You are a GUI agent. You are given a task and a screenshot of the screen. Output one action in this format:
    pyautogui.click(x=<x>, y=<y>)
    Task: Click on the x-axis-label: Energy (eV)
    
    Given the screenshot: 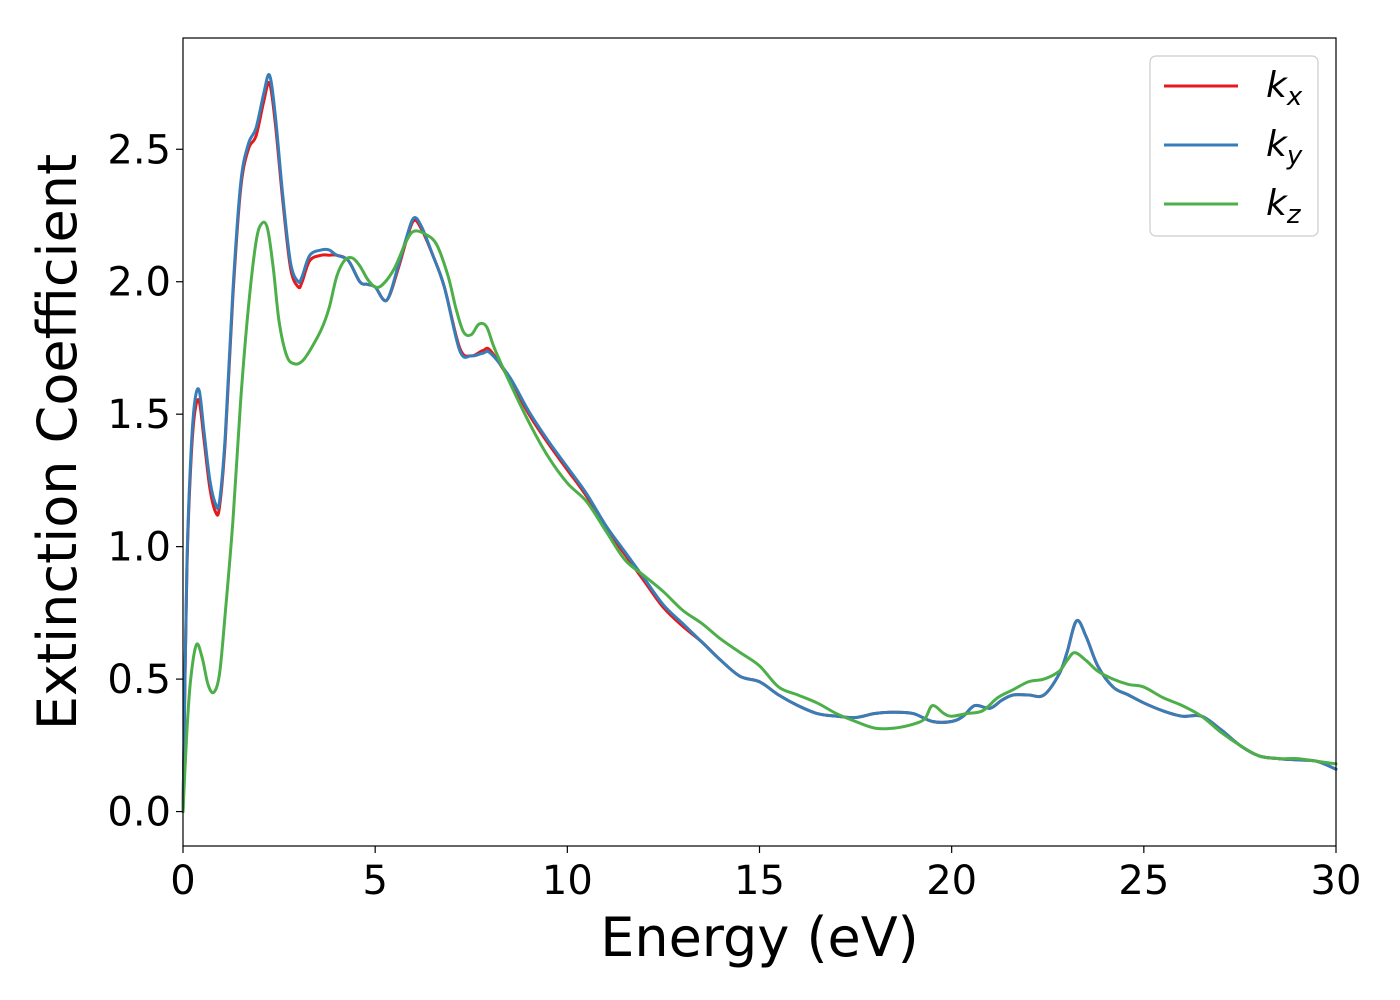 What is the action you would take?
    pyautogui.click(x=759, y=937)
    